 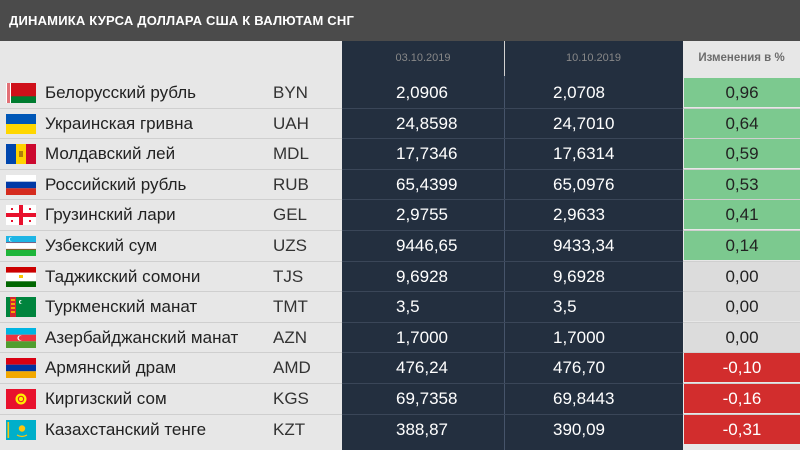 What do you see at coordinates (121, 92) in the screenshot?
I see `currency-name: Белорусский рубль` at bounding box center [121, 92].